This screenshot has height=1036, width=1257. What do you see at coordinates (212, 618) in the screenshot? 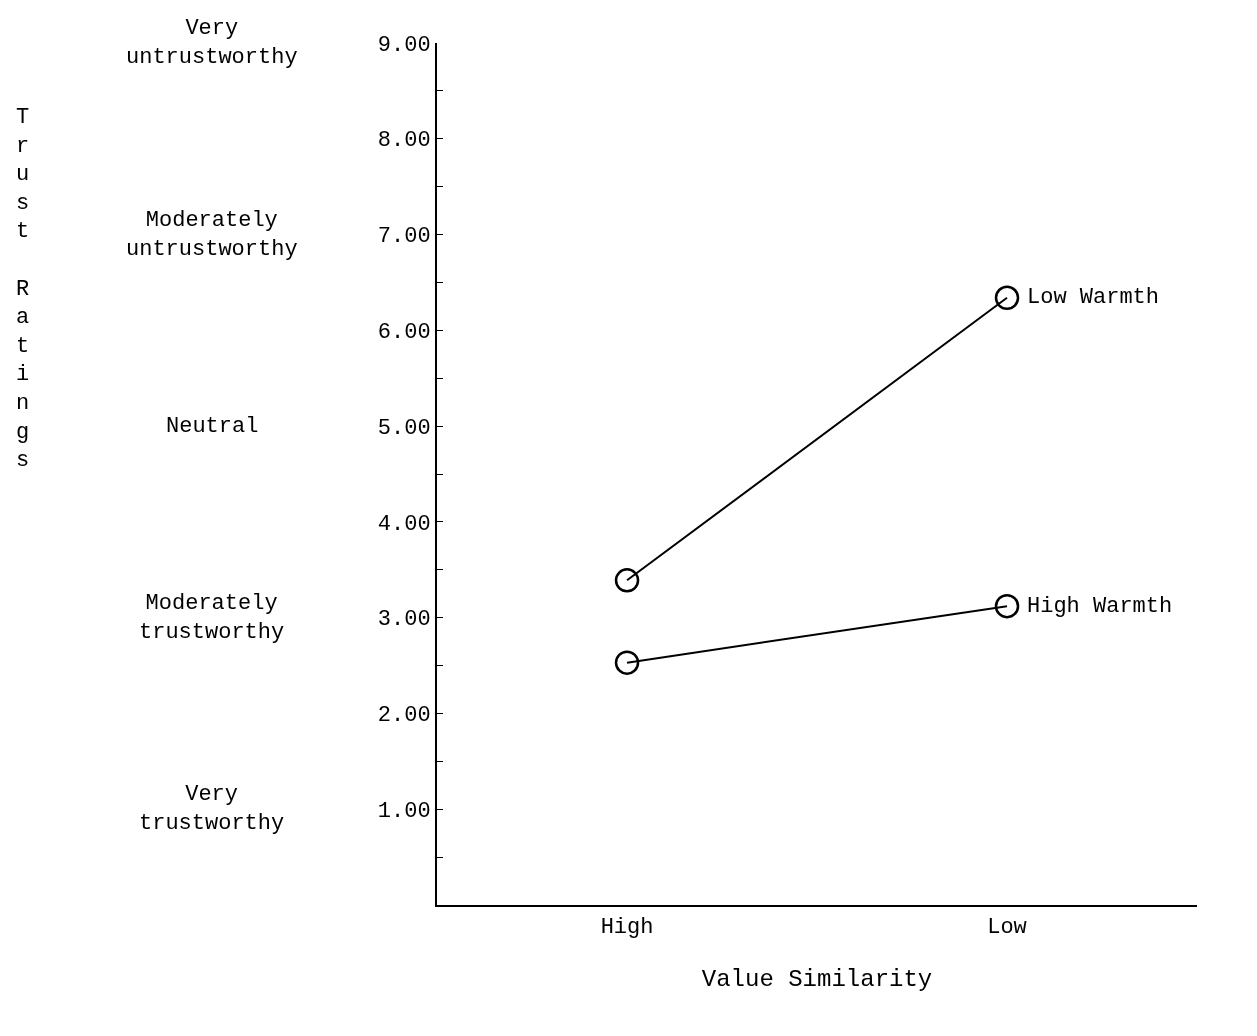
I see `text: Moderately trustworthy` at bounding box center [212, 618].